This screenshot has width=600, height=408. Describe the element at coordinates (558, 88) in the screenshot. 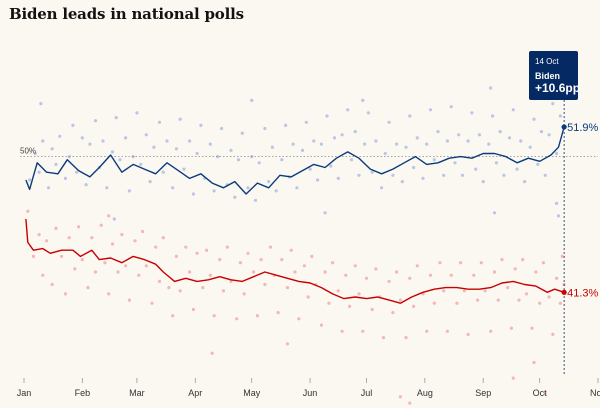

I see `tooltip-value: +10.6pp` at that location.